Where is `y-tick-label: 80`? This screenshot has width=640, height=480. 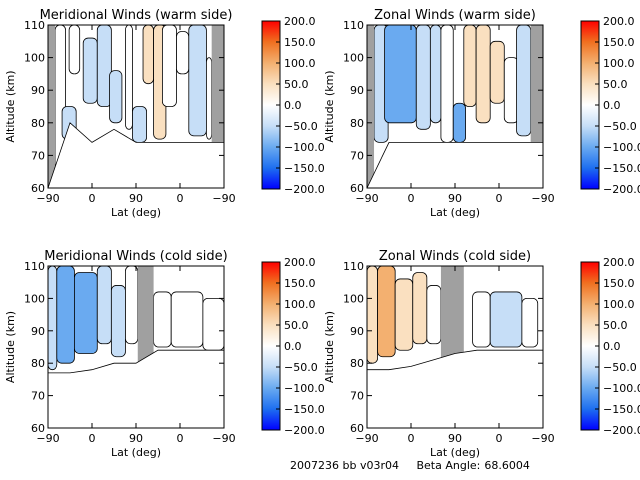
y-tick-label: 80 is located at coordinates (357, 363).